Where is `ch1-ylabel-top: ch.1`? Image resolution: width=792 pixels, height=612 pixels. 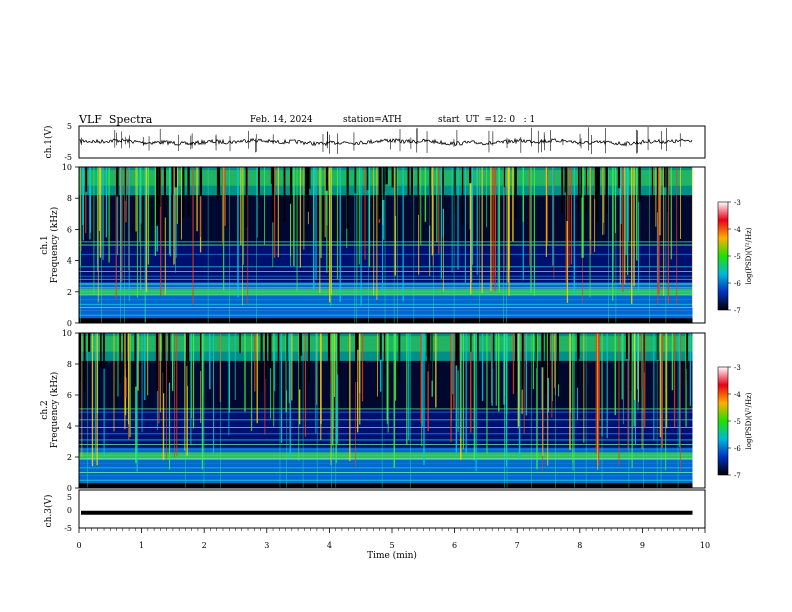 ch1-ylabel-top: ch.1 is located at coordinates (45, 244).